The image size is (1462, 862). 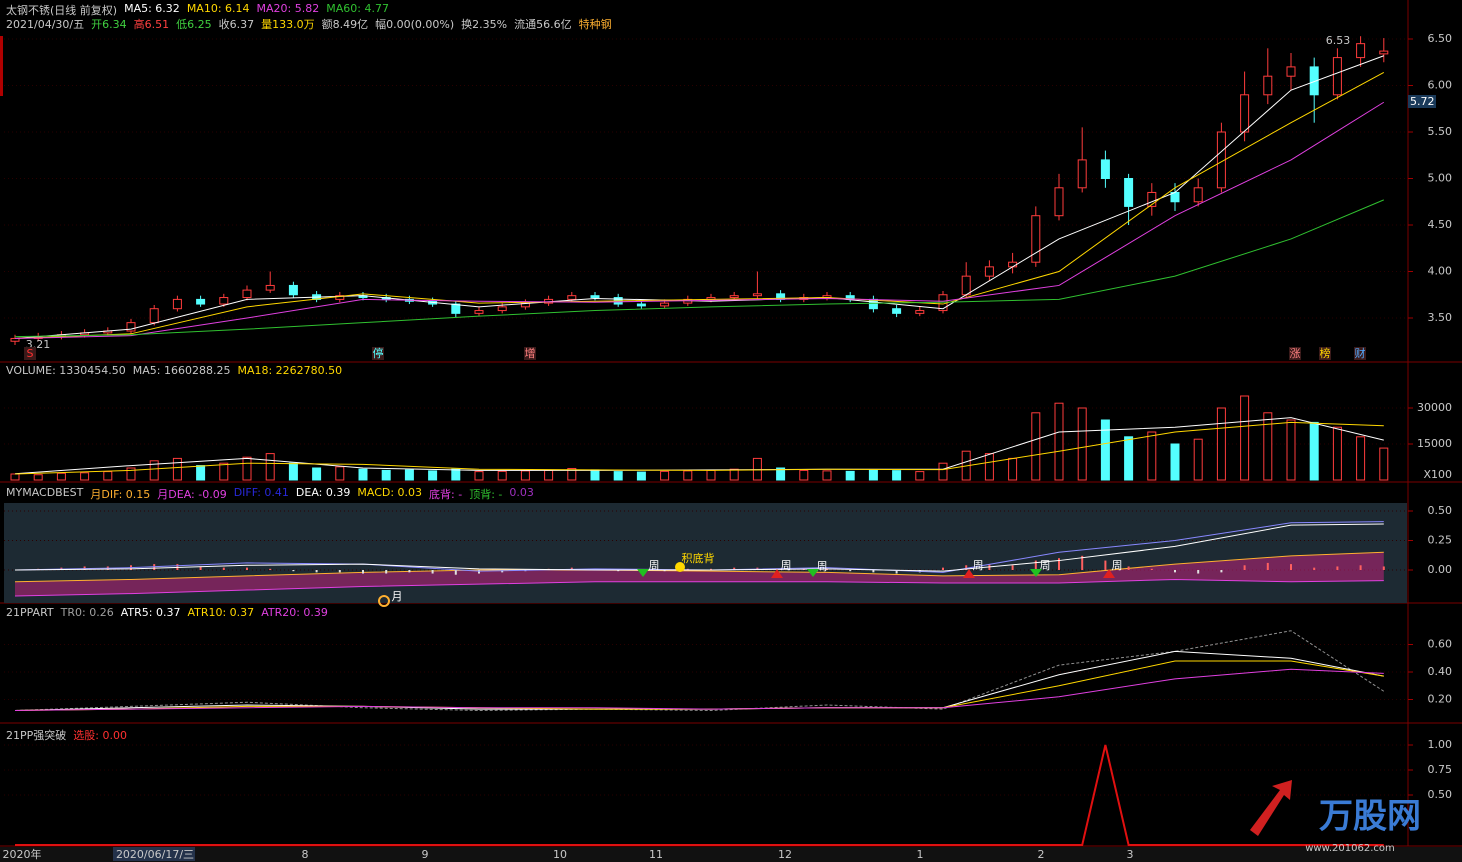 I want to click on month-band, so click(x=699, y=574).